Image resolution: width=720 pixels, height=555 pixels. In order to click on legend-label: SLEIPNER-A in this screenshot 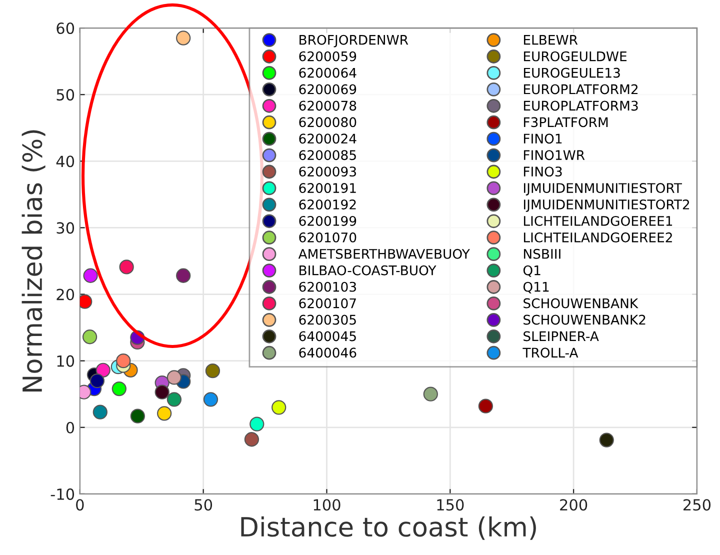, I will do `click(561, 336)`.